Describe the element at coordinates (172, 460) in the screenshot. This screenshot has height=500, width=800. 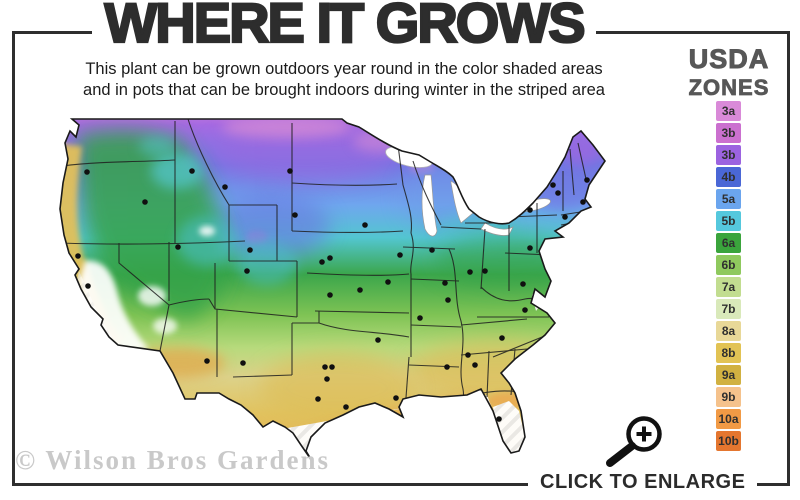
I see `watermark: © Wilson Bros Gardens` at that location.